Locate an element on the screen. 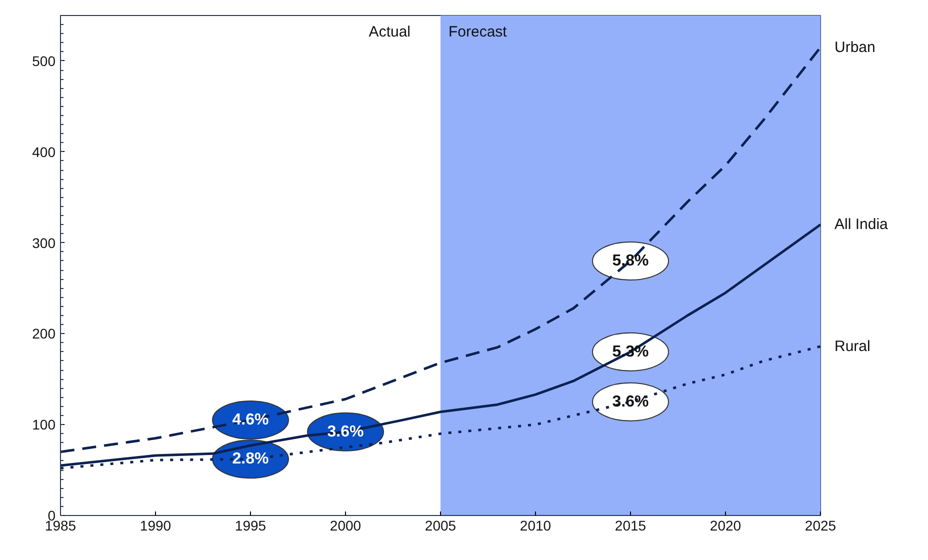 Image resolution: width=928 pixels, height=560 pixels. y-tick-label: 200 is located at coordinates (44, 334).